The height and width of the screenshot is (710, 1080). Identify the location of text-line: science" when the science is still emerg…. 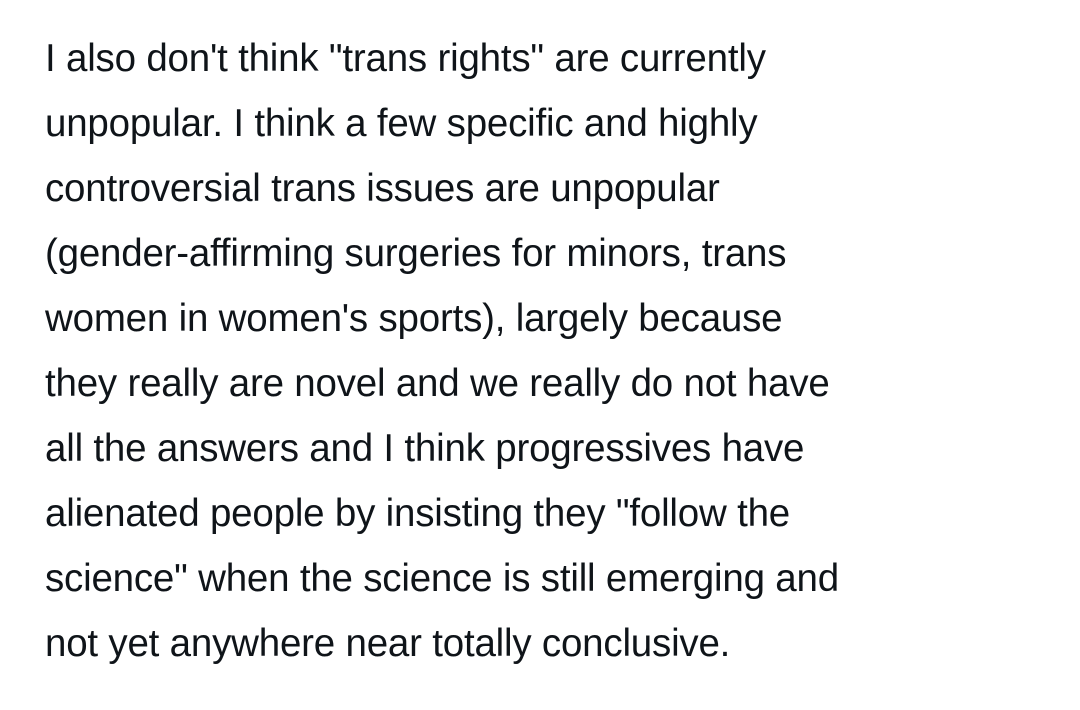
(442, 578).